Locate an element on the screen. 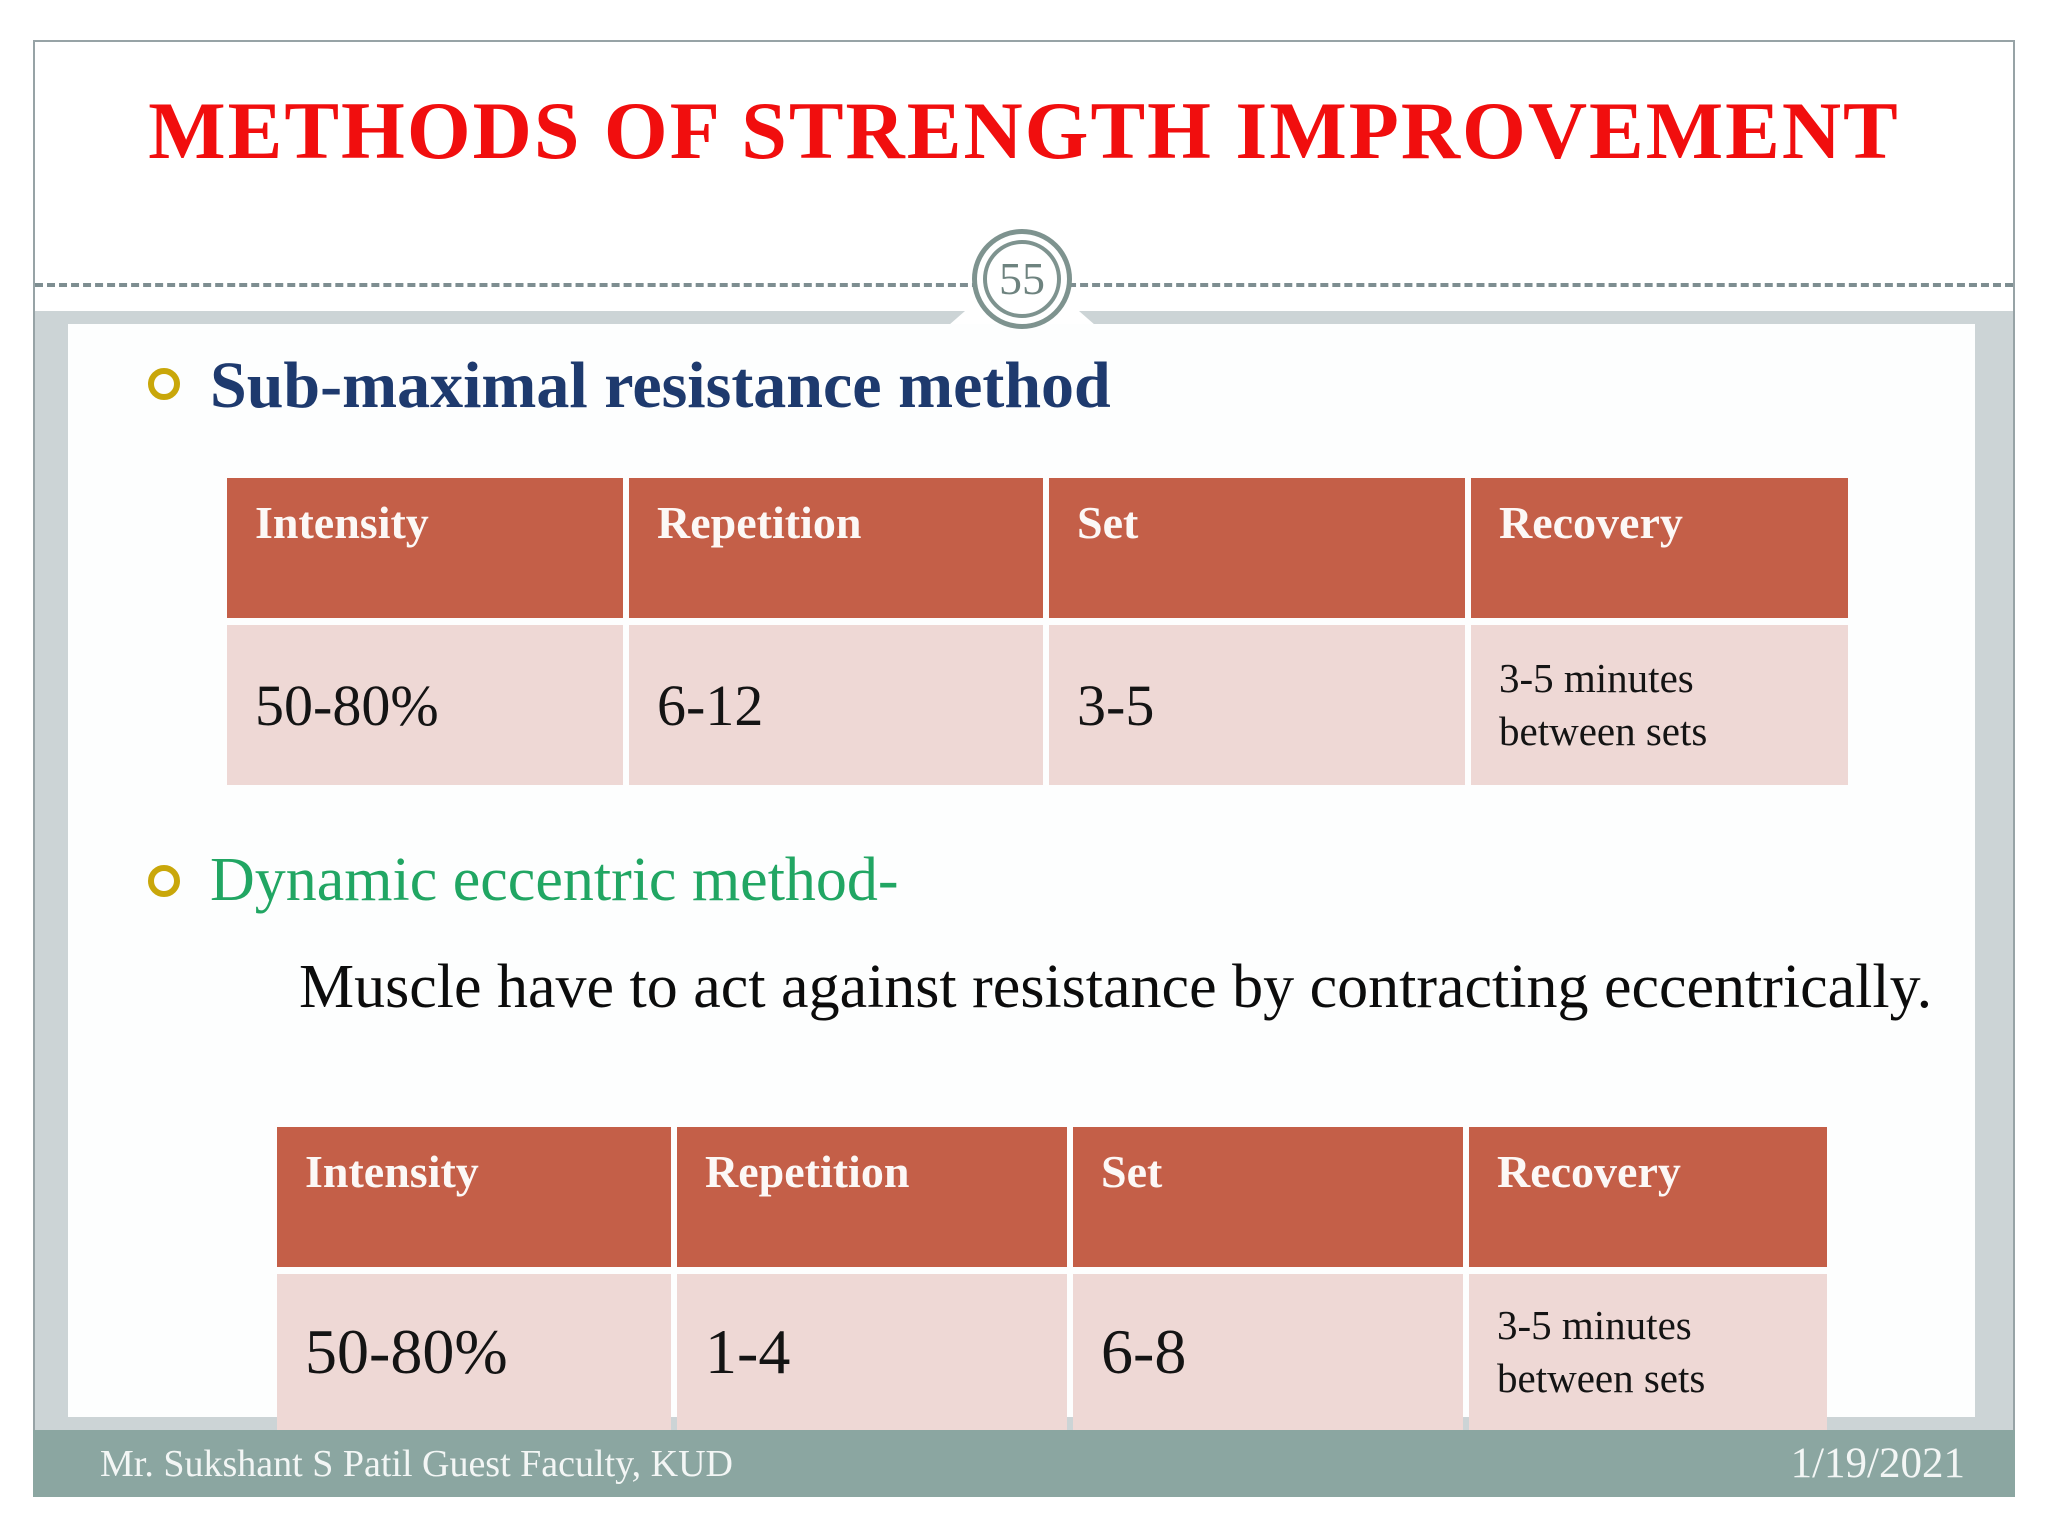 The height and width of the screenshot is (1536, 2048). page-number-inner-ring: 55 is located at coordinates (1022, 279).